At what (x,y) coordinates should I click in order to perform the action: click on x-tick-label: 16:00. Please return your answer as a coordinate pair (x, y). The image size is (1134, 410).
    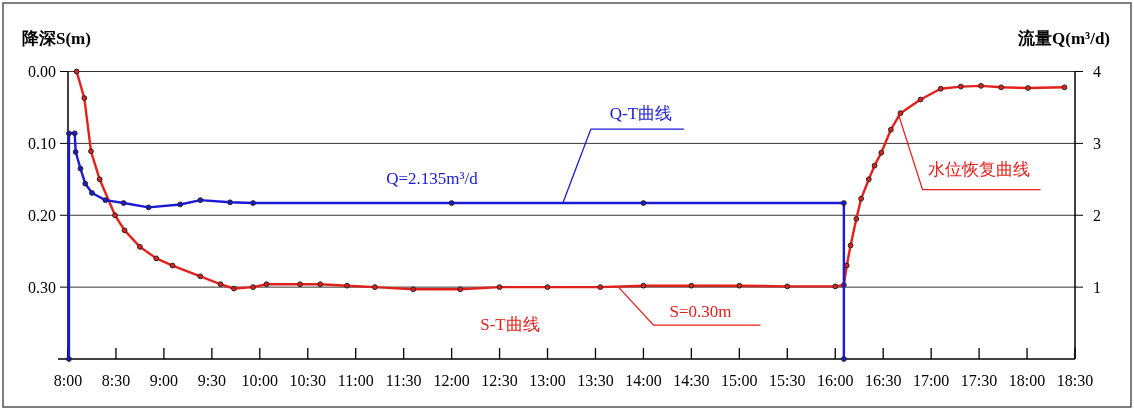
    Looking at the image, I should click on (835, 380).